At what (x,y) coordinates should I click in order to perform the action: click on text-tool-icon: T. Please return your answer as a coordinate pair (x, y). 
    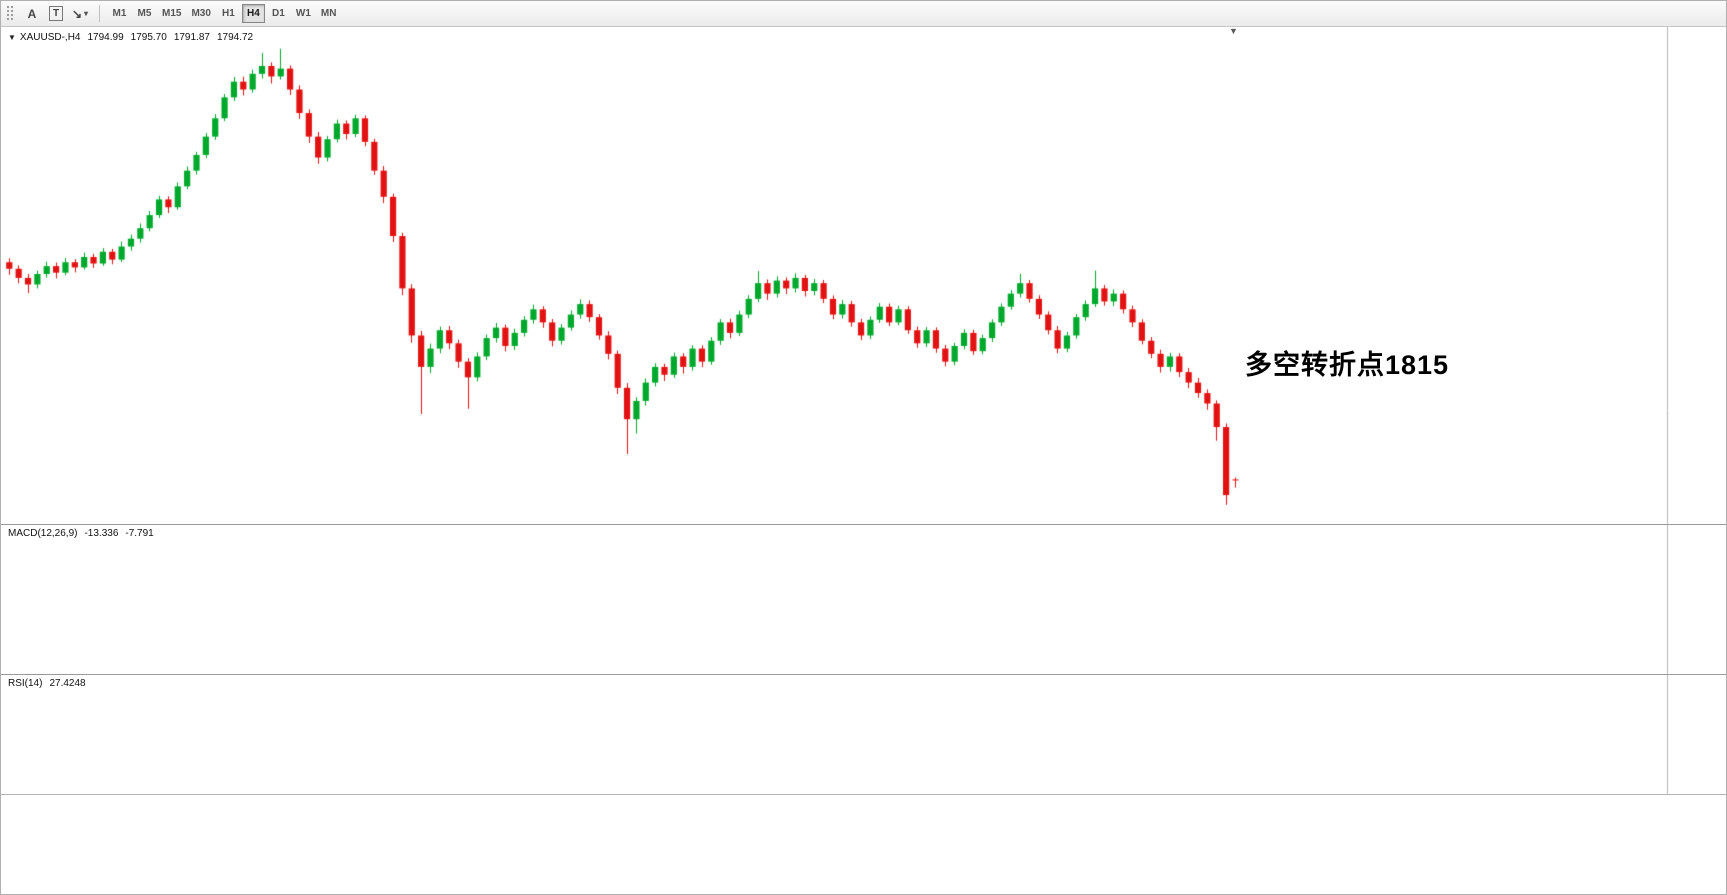
    Looking at the image, I should click on (56, 13).